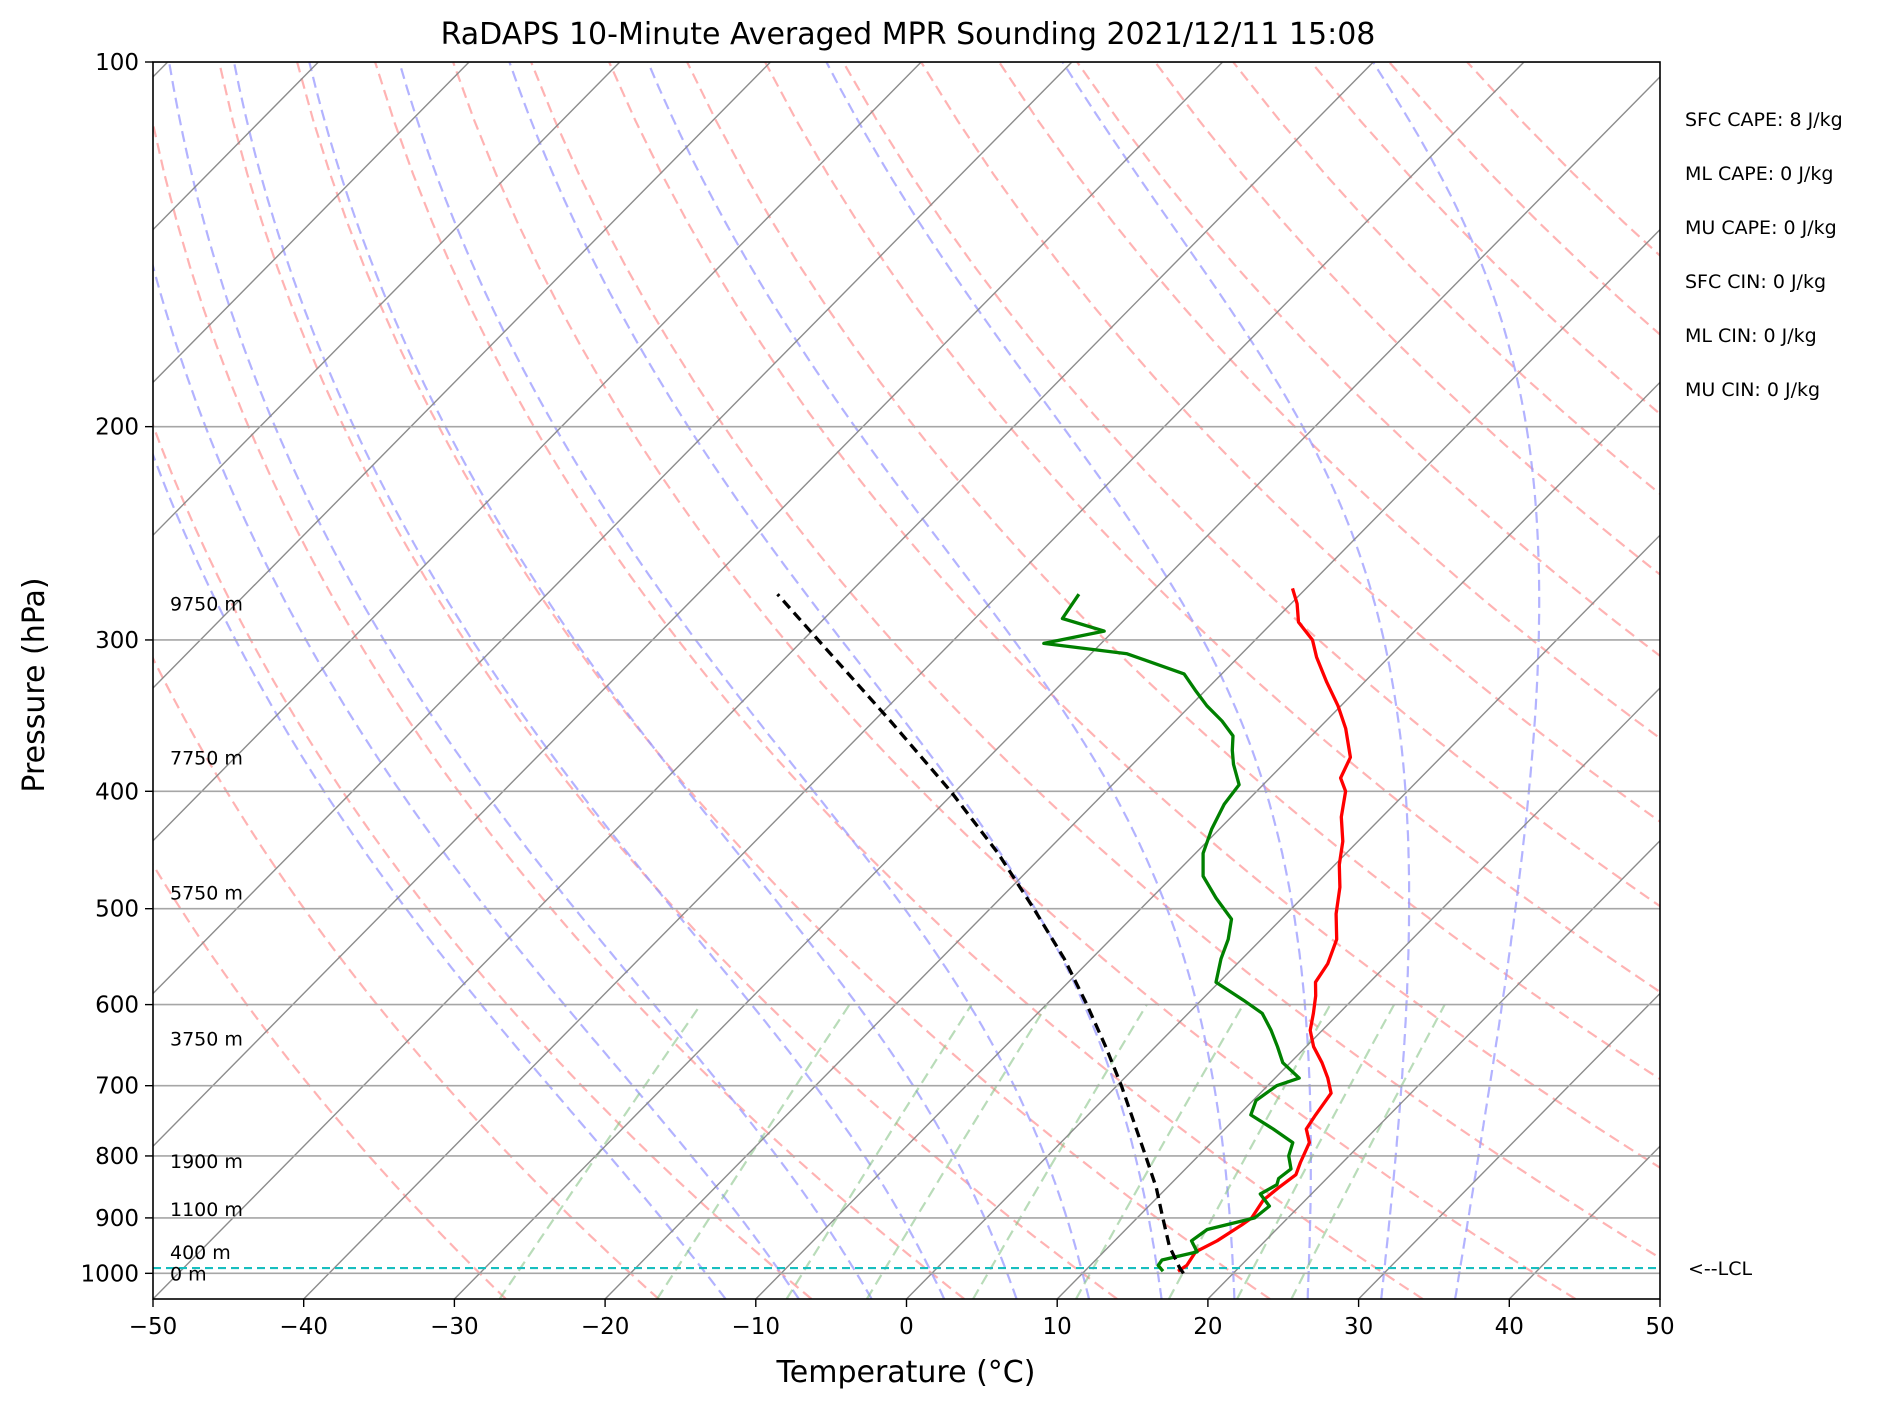 This screenshot has height=1406, width=1882. What do you see at coordinates (1759, 174) in the screenshot?
I see `ml-cape-text: ML CAPE: 0 J/kg` at bounding box center [1759, 174].